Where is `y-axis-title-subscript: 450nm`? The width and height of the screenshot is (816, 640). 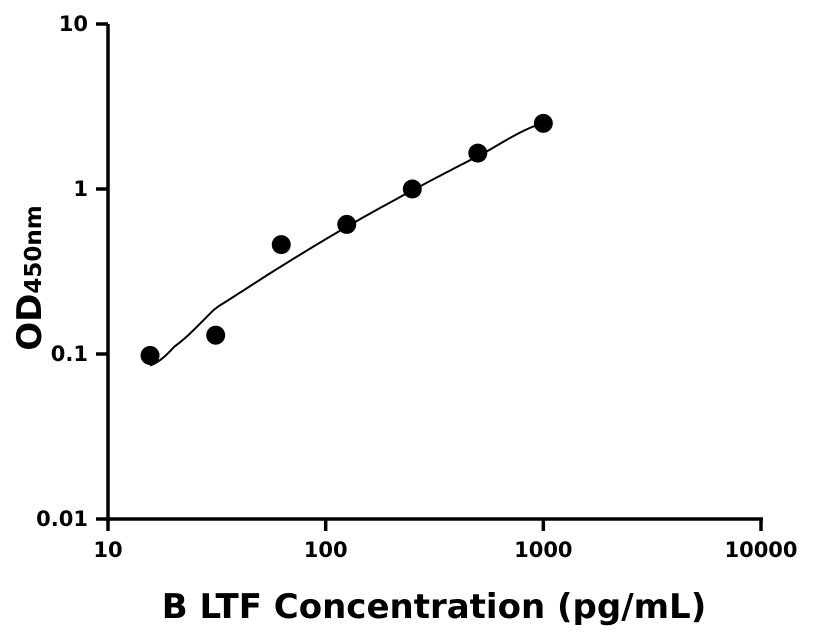
y-axis-title-subscript: 450nm is located at coordinates (34, 249).